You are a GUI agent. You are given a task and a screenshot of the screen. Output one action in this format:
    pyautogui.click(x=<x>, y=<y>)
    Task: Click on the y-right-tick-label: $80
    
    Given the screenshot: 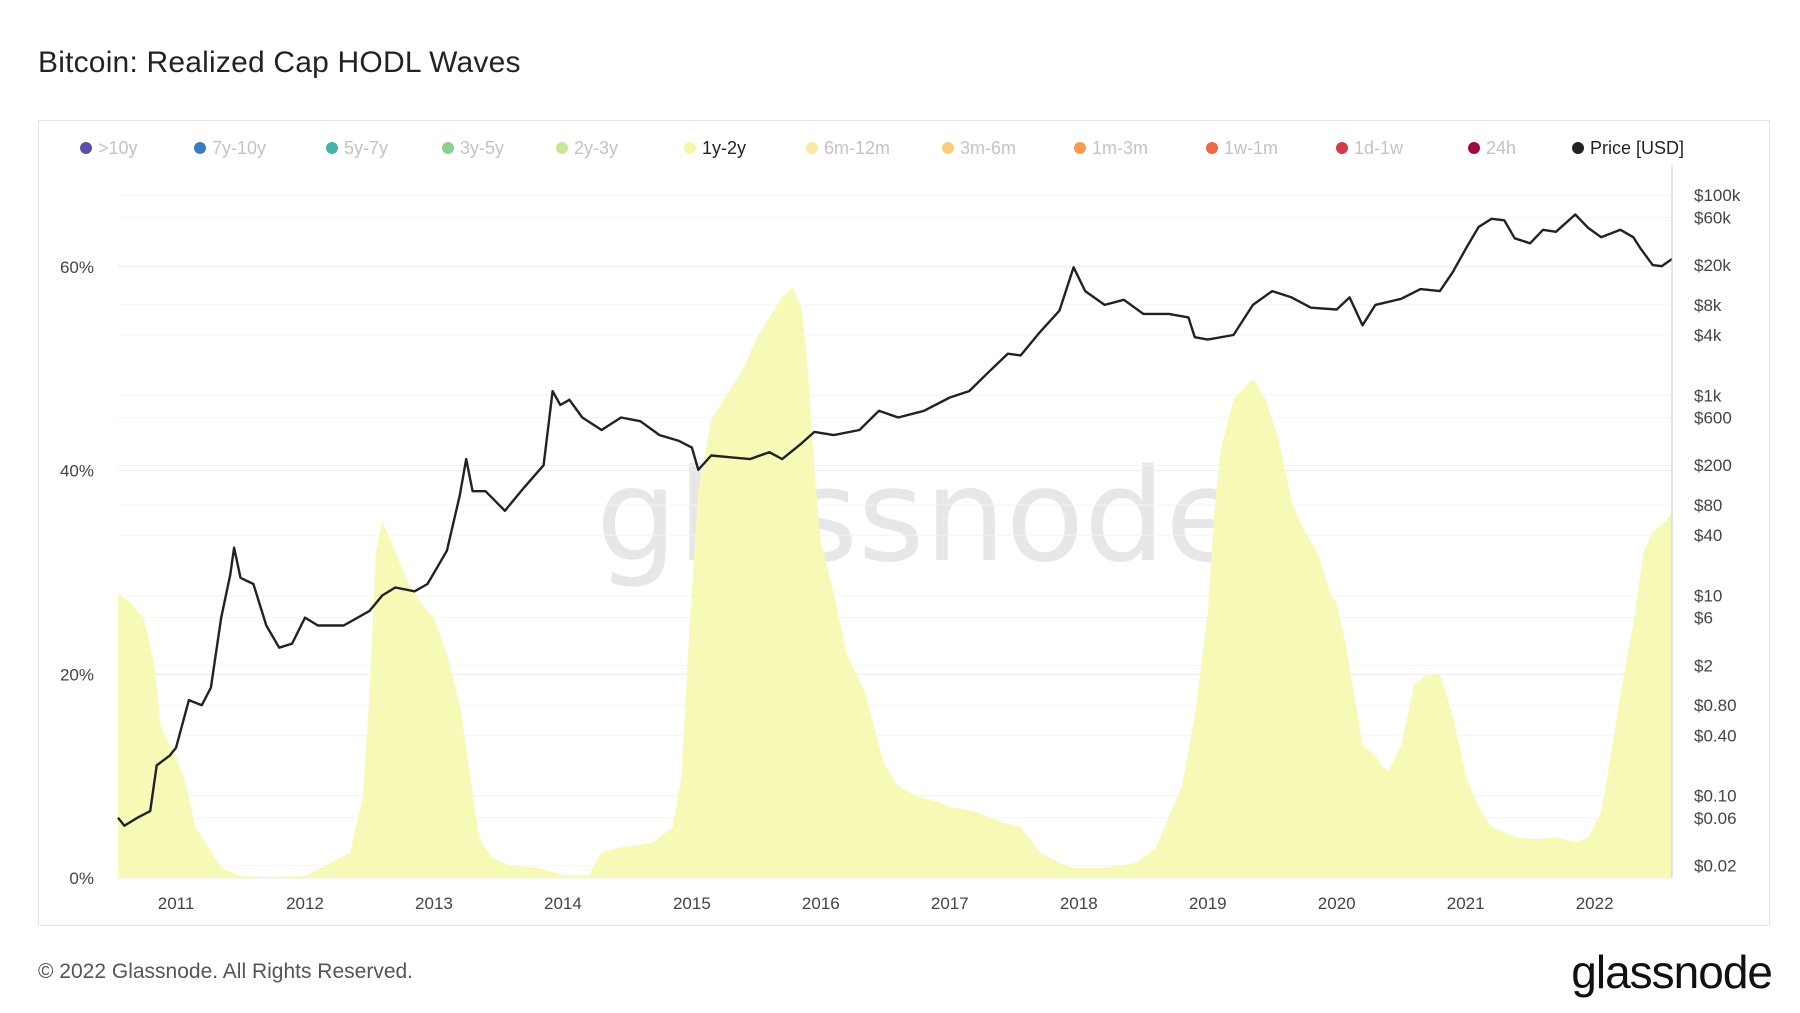 What is the action you would take?
    pyautogui.click(x=1708, y=505)
    